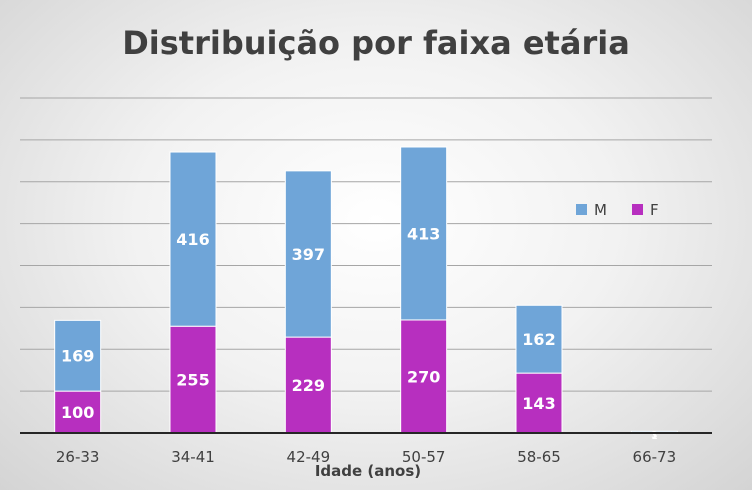 Image resolution: width=752 pixels, height=495 pixels. I want to click on data-label: 169, so click(77, 356).